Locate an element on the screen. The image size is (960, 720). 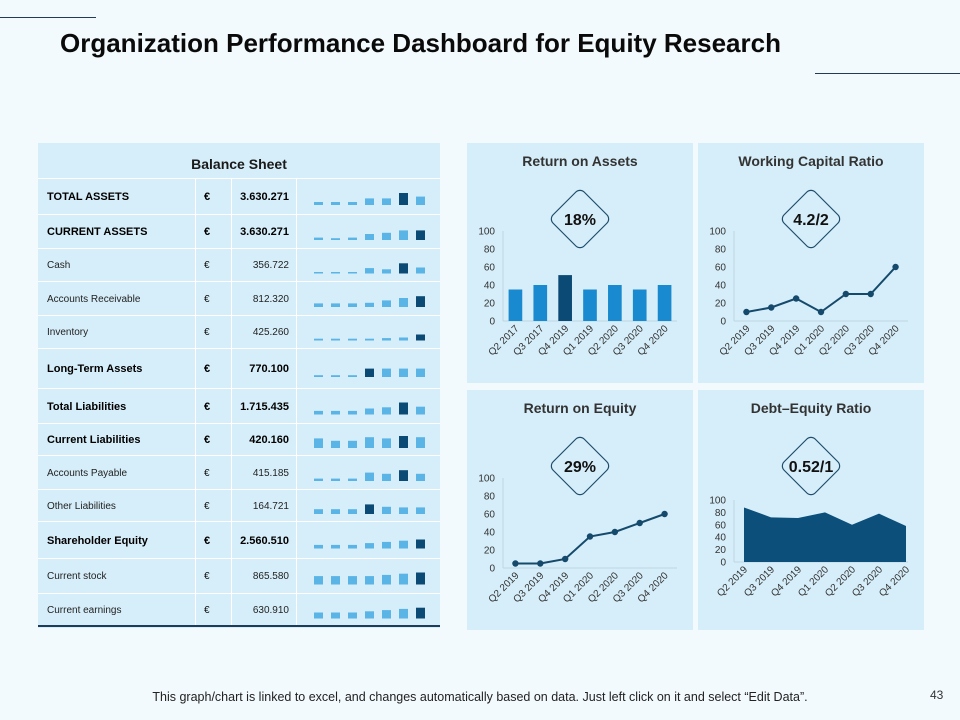
area-series is located at coordinates (825, 534).